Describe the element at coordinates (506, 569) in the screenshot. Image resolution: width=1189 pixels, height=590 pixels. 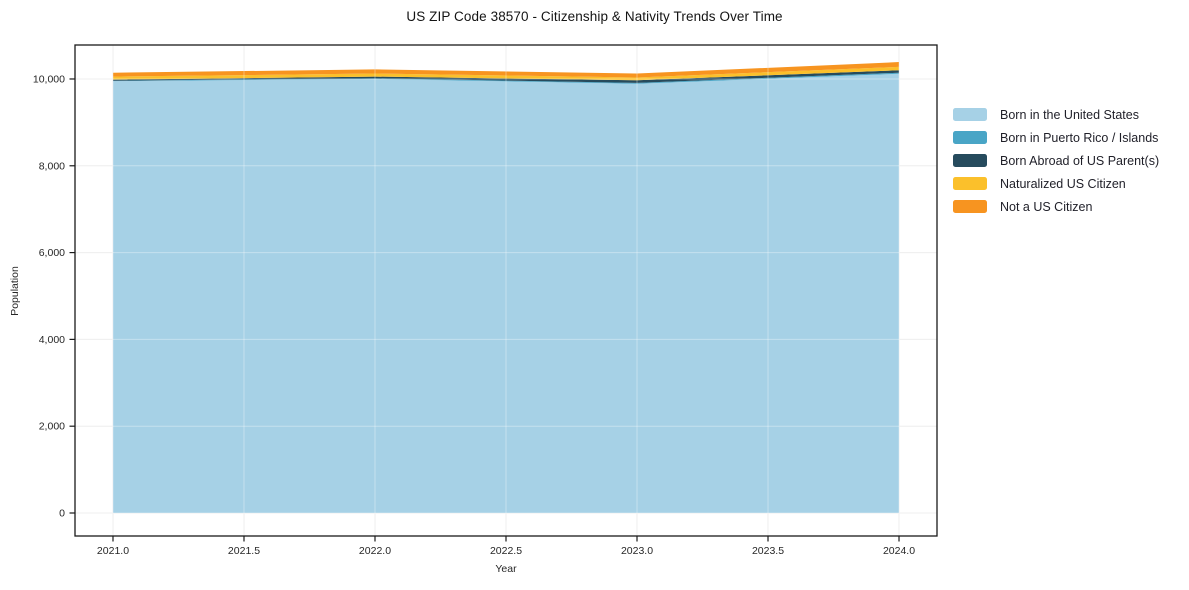
I see `x-axis-label: Year` at that location.